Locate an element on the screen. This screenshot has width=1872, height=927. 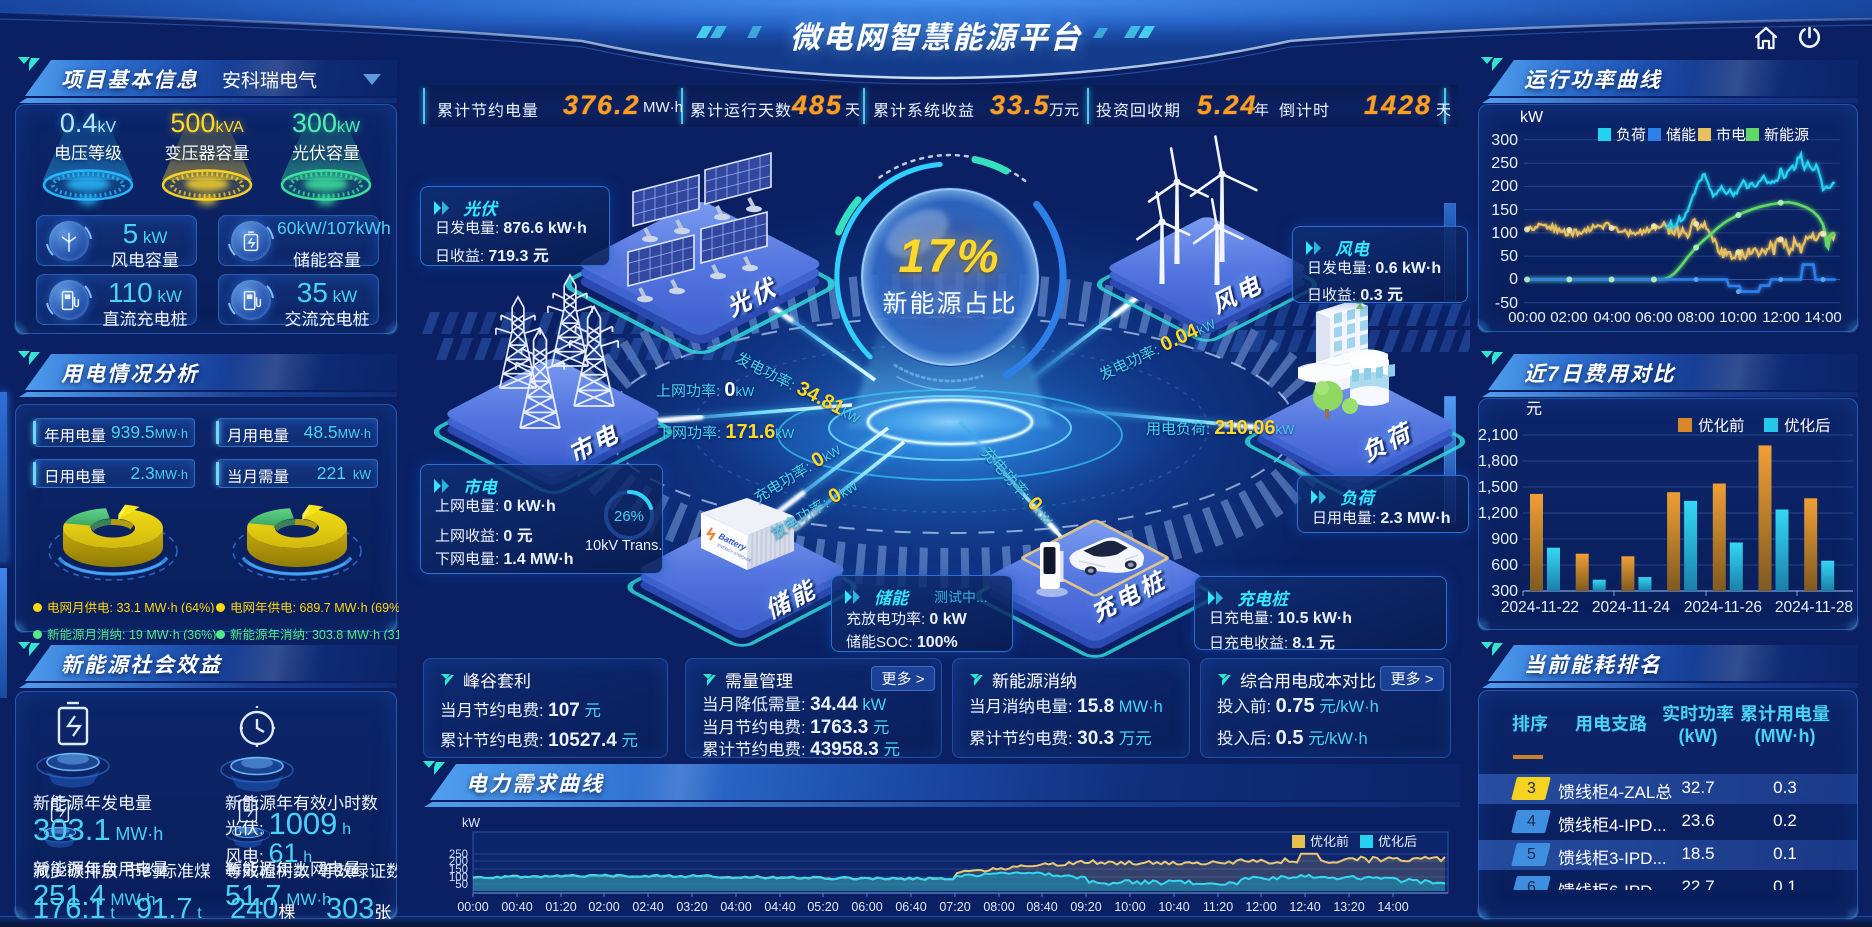
svg-text: 负荷 is located at coordinates (1631, 135).